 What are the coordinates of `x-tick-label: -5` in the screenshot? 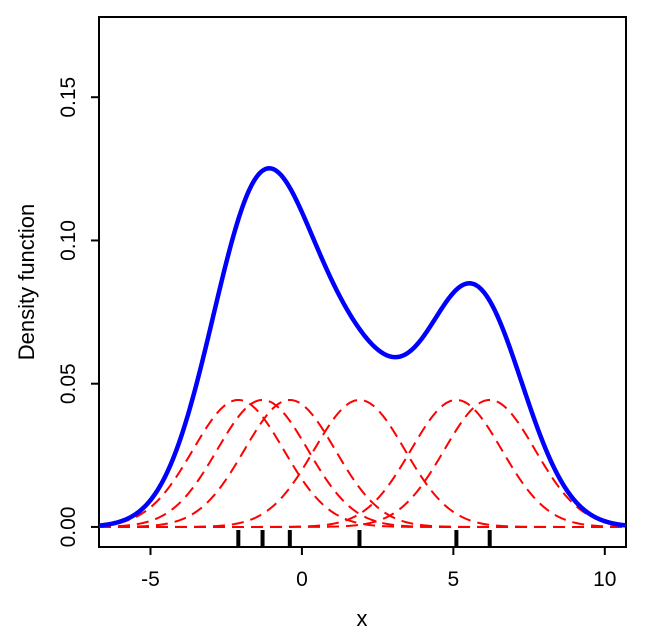 It's located at (150, 579).